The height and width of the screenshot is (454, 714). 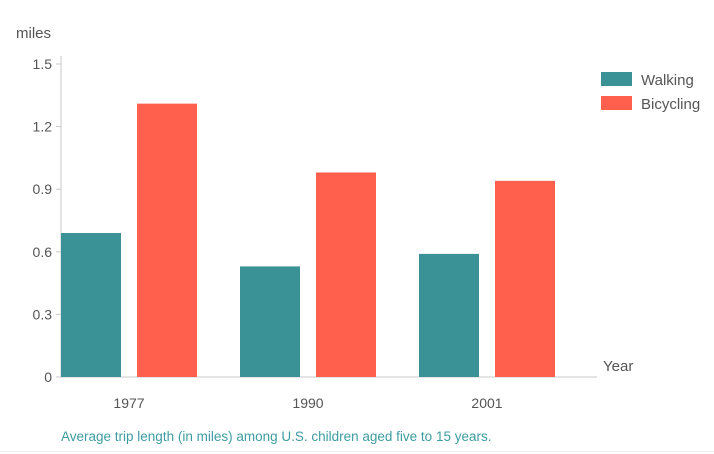 I want to click on legend-label-walking: Walking, so click(x=667, y=80).